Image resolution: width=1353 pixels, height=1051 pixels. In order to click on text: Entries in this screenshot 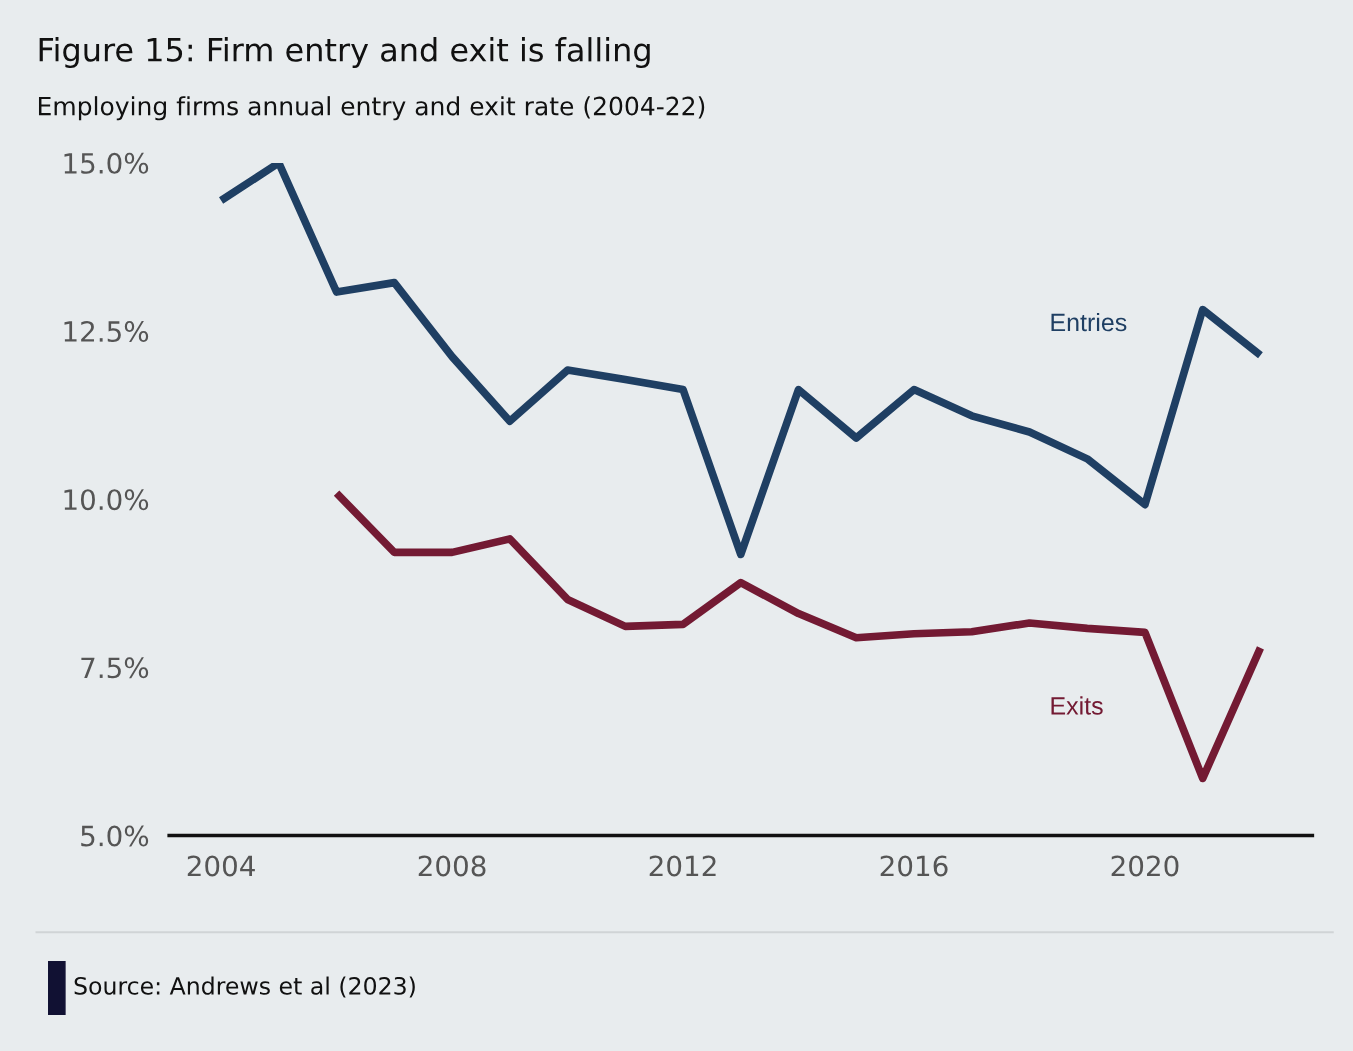, I will do `click(1089, 322)`.